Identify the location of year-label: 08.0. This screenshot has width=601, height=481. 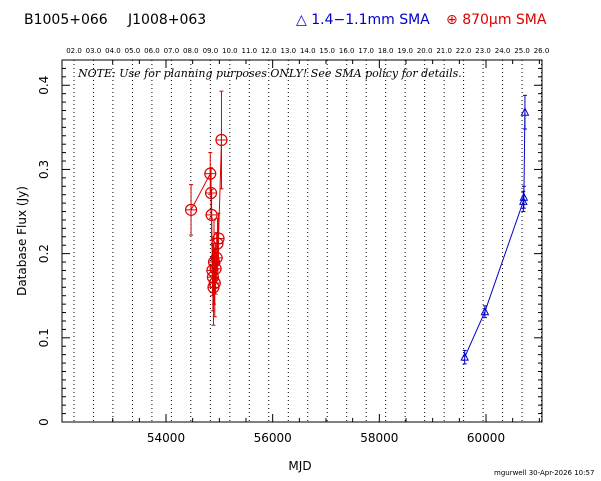
(191, 51).